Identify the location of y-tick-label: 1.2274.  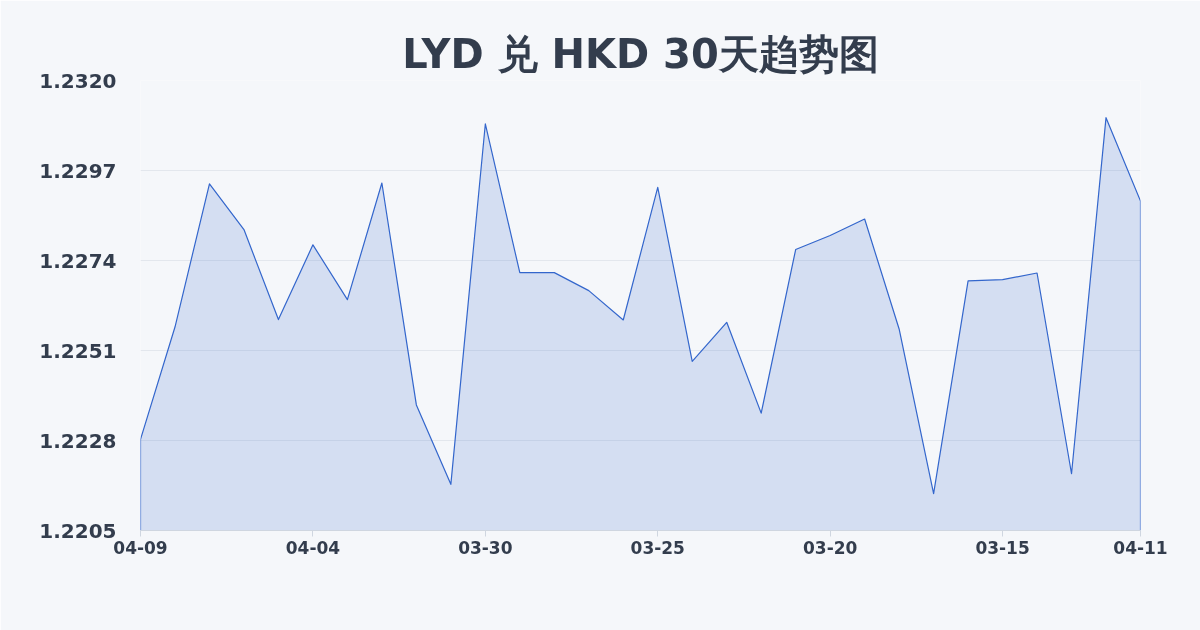
(78, 260).